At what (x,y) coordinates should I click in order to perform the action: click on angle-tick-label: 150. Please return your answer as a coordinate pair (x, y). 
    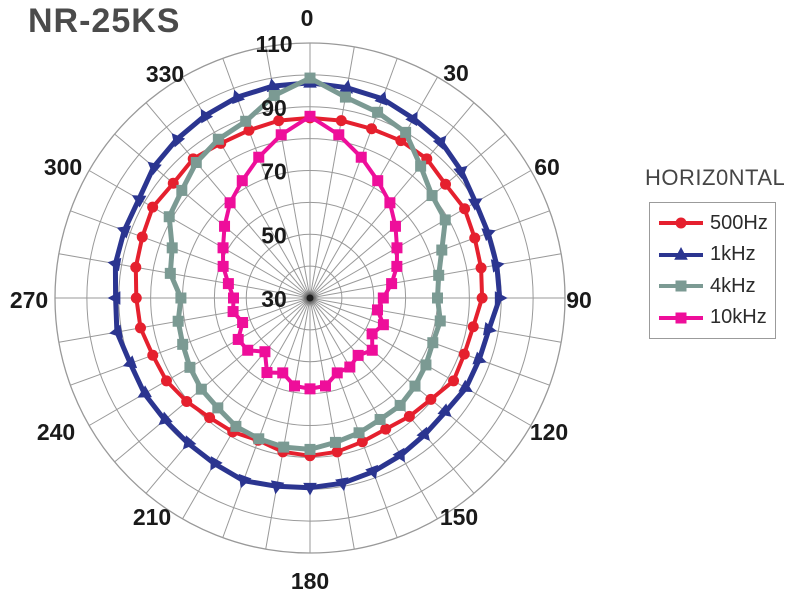
    Looking at the image, I should click on (459, 517).